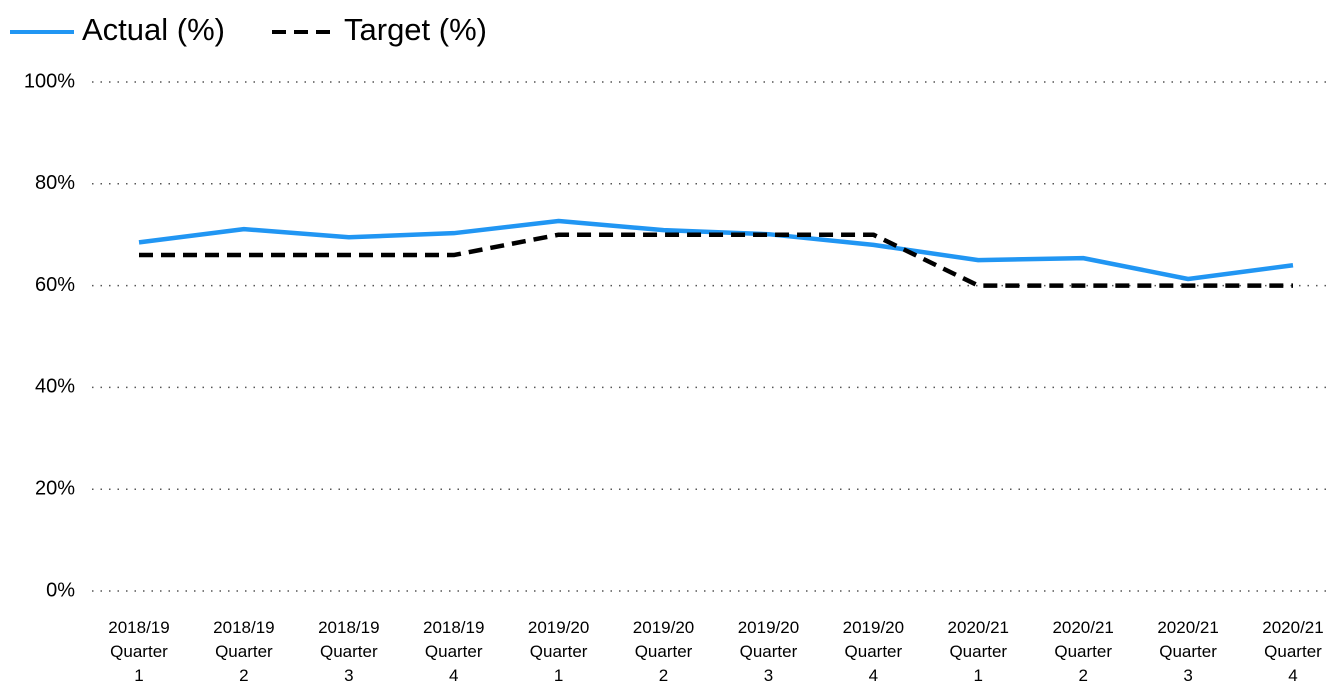  Describe the element at coordinates (49, 81) in the screenshot. I see `y-tick-label: 100%` at that location.